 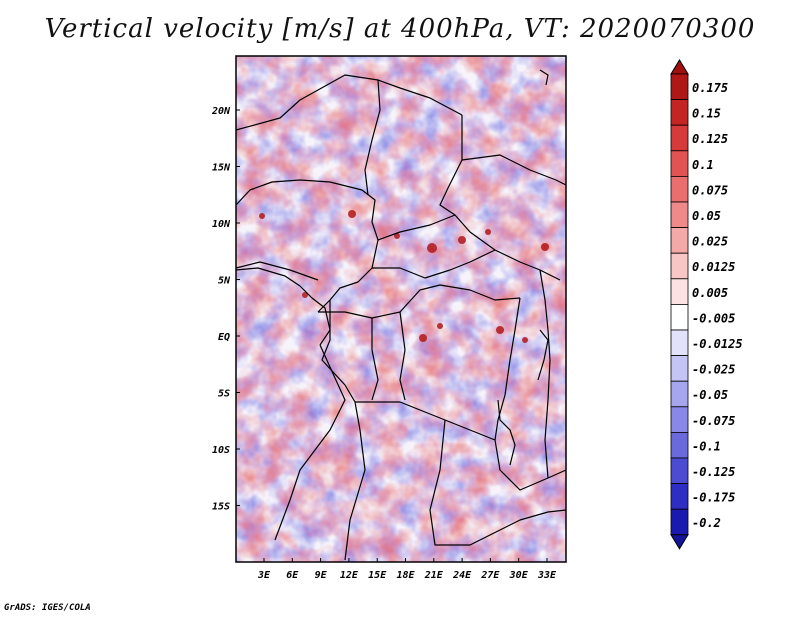 I want to click on colorbar-top-arrow, so click(x=679, y=67).